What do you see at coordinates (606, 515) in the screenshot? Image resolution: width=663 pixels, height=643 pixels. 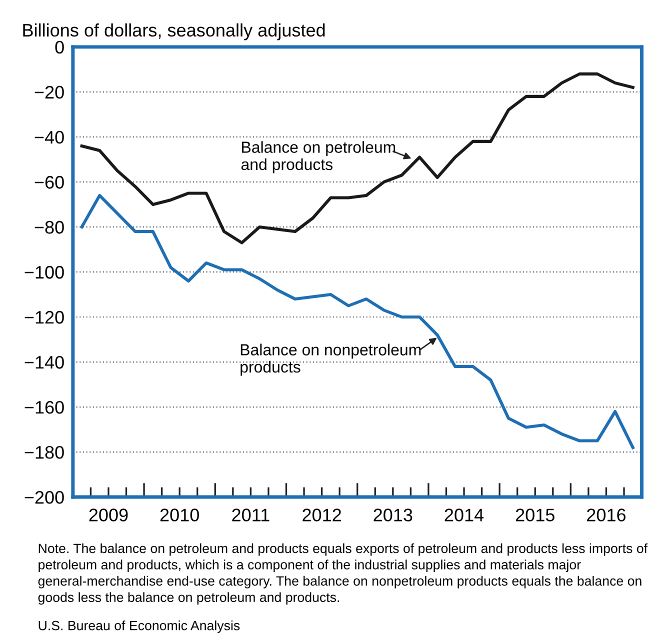 I see `x-tick-label: 2016` at bounding box center [606, 515].